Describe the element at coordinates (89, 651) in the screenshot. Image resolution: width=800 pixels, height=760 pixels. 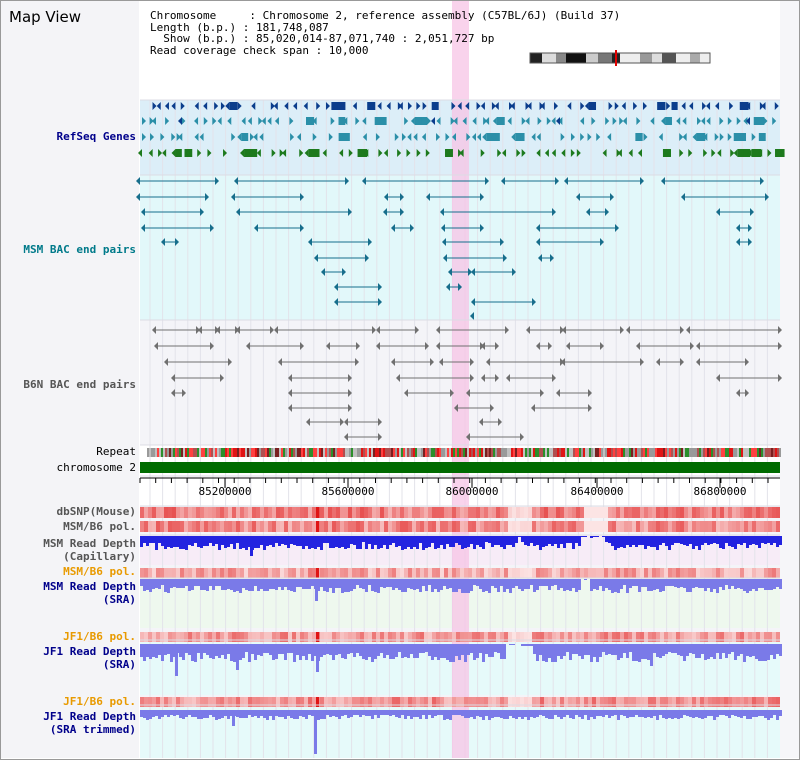
I see `track-label-jf1-read-depth-sra: JF1 Read Depth` at that location.